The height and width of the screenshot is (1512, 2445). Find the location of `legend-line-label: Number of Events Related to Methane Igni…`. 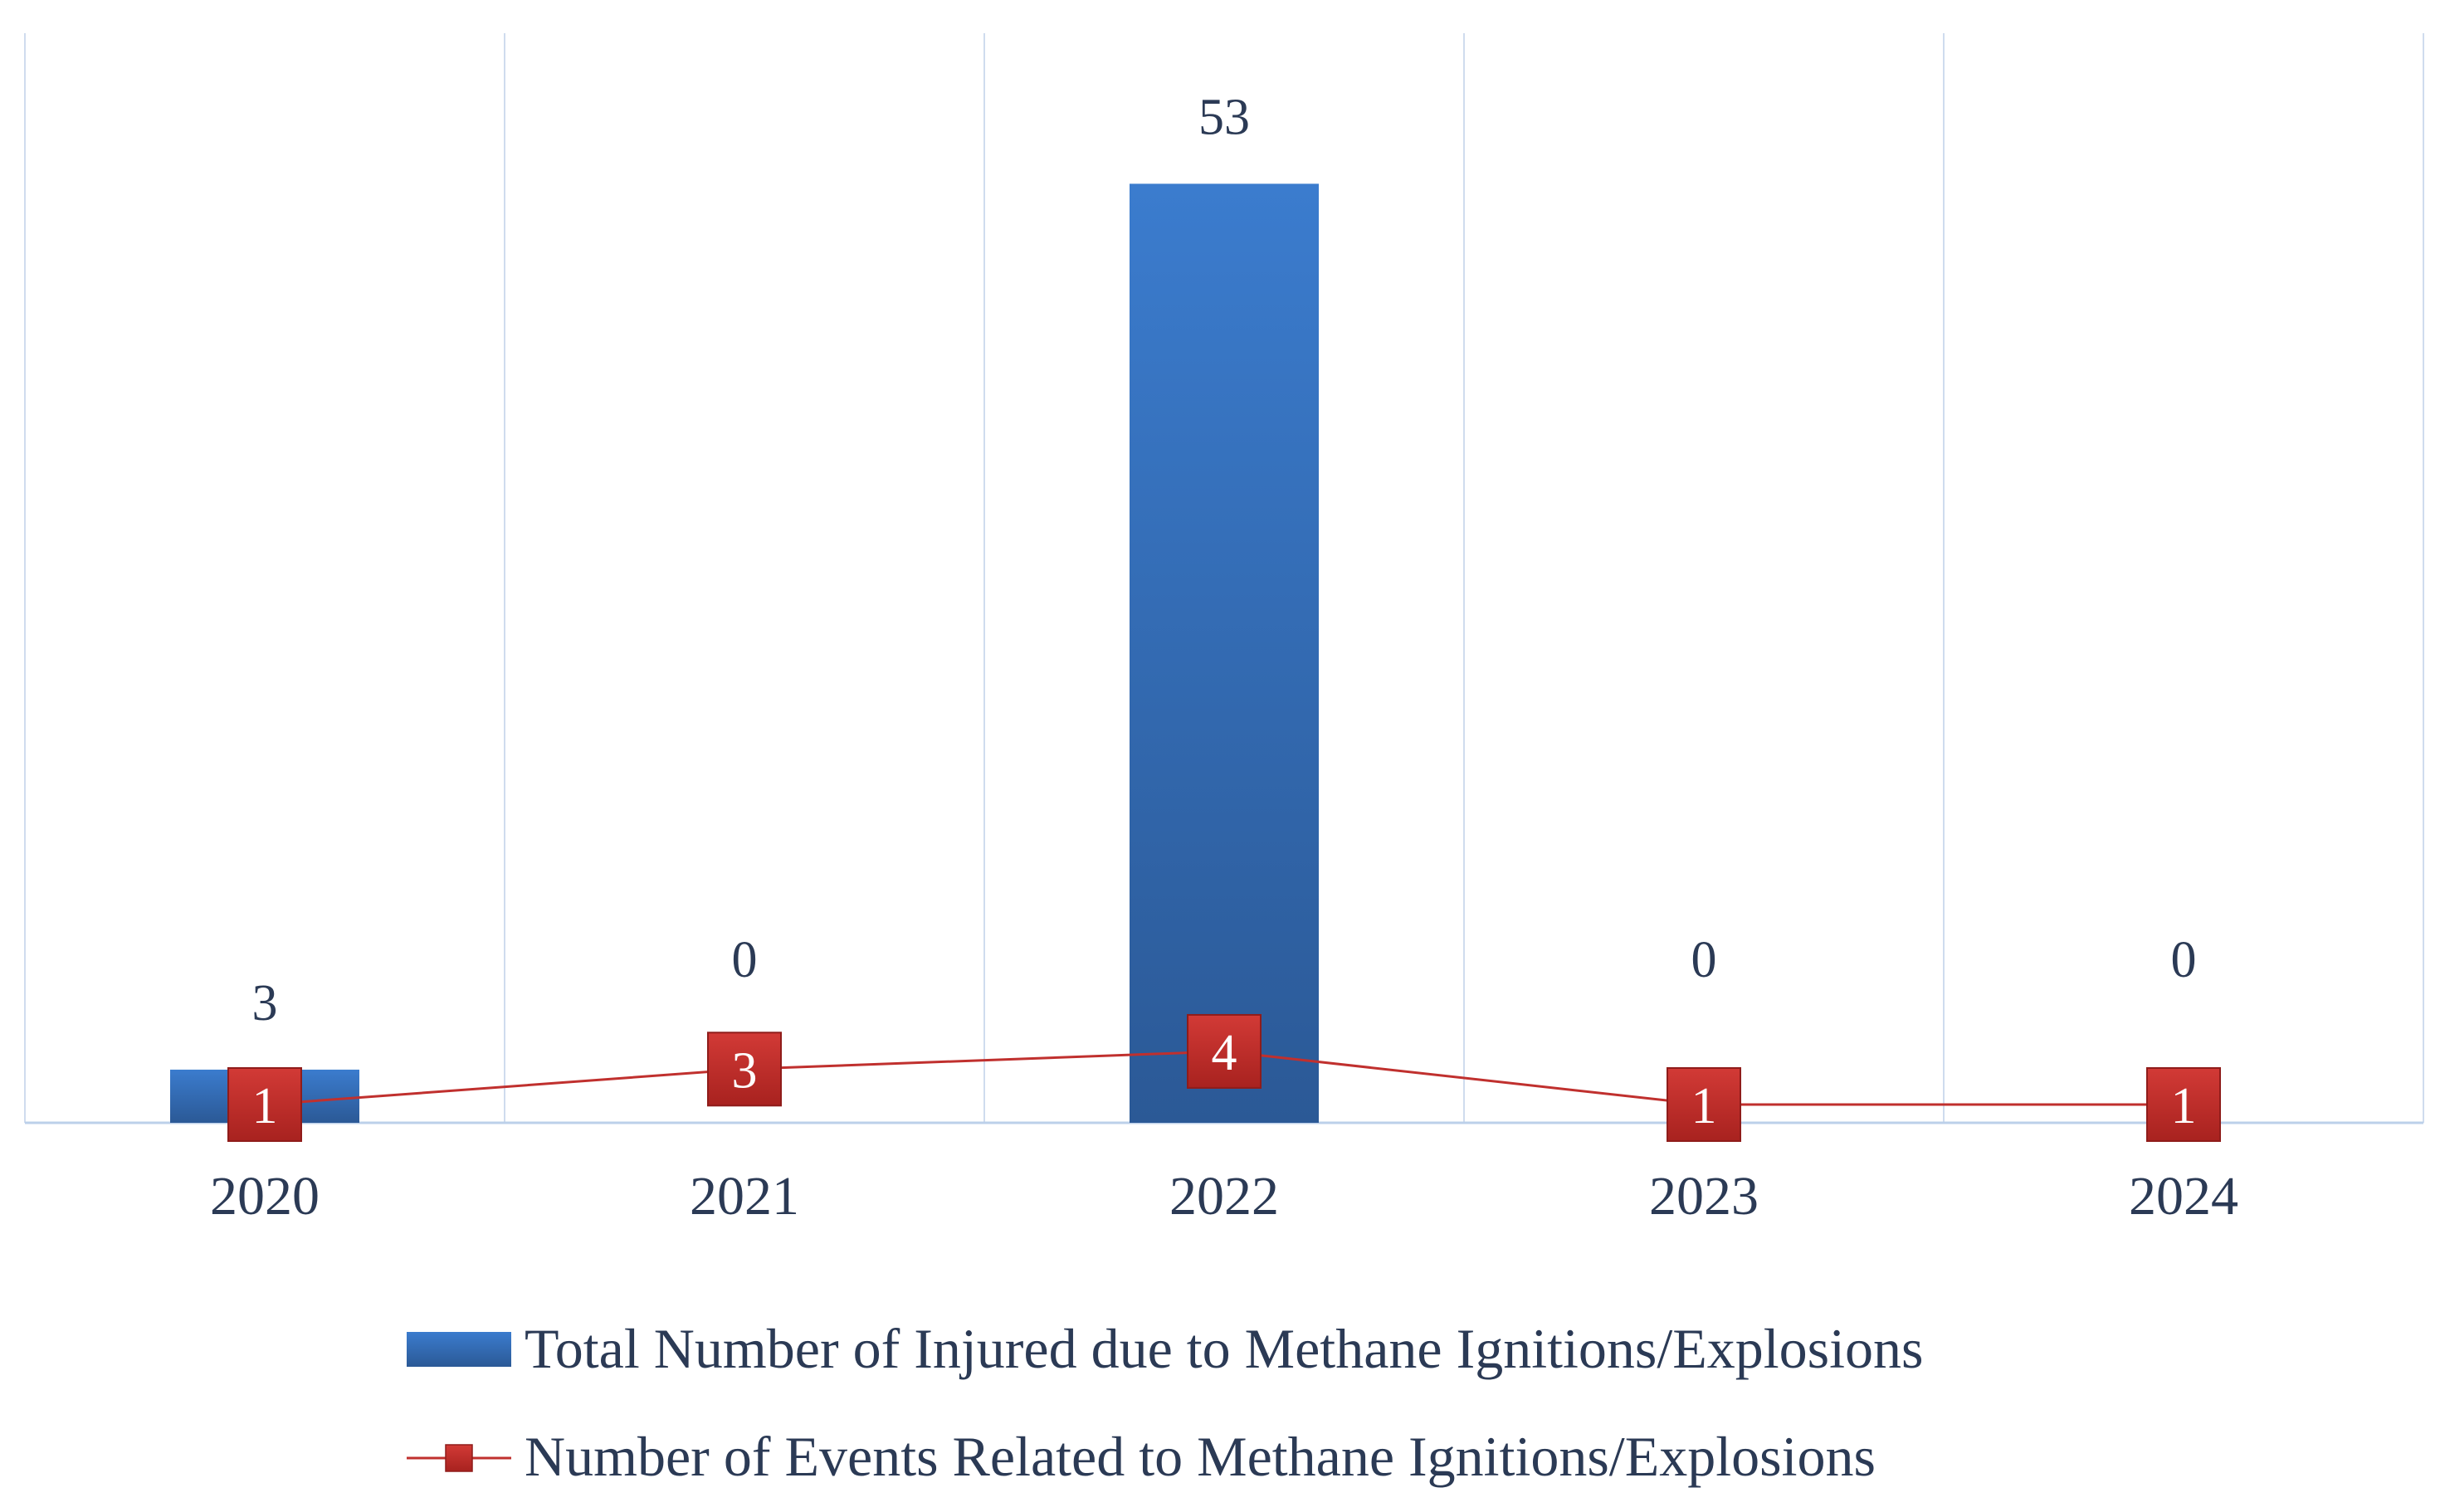

legend-line-label: Number of Events Related to Methane Igni… is located at coordinates (1200, 1456).